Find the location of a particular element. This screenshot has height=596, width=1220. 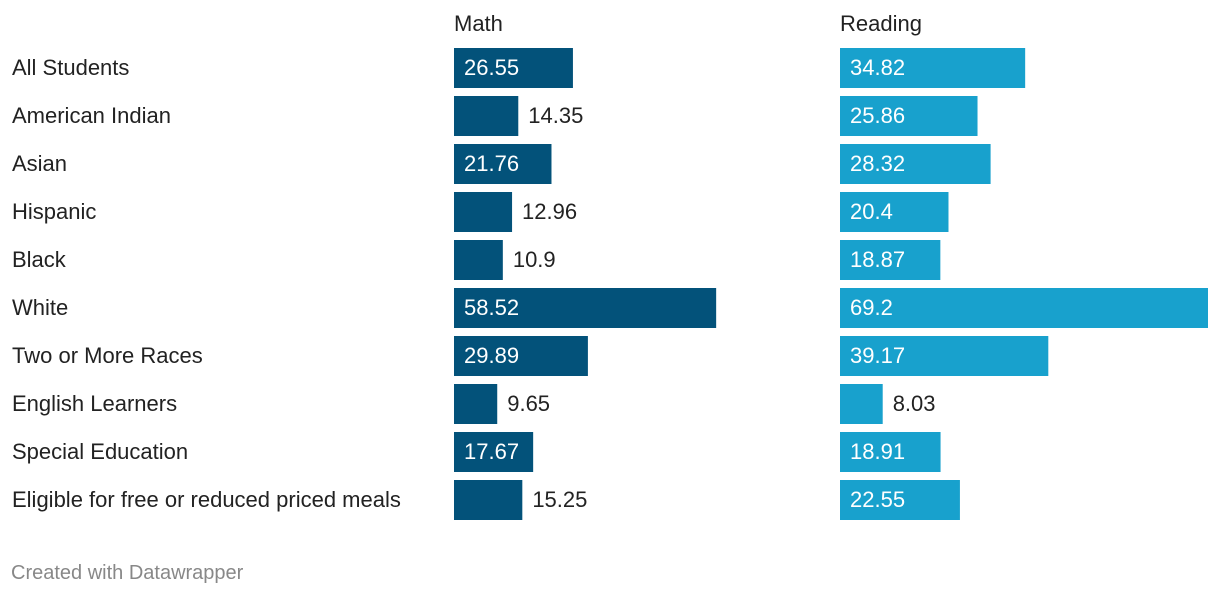

bar-math-asian is located at coordinates (503, 164).